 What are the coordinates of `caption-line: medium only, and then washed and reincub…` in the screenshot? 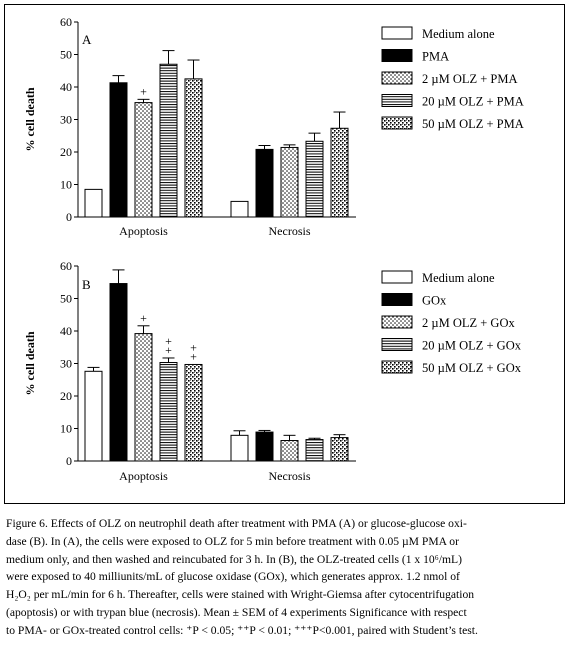 It's located at (234, 559).